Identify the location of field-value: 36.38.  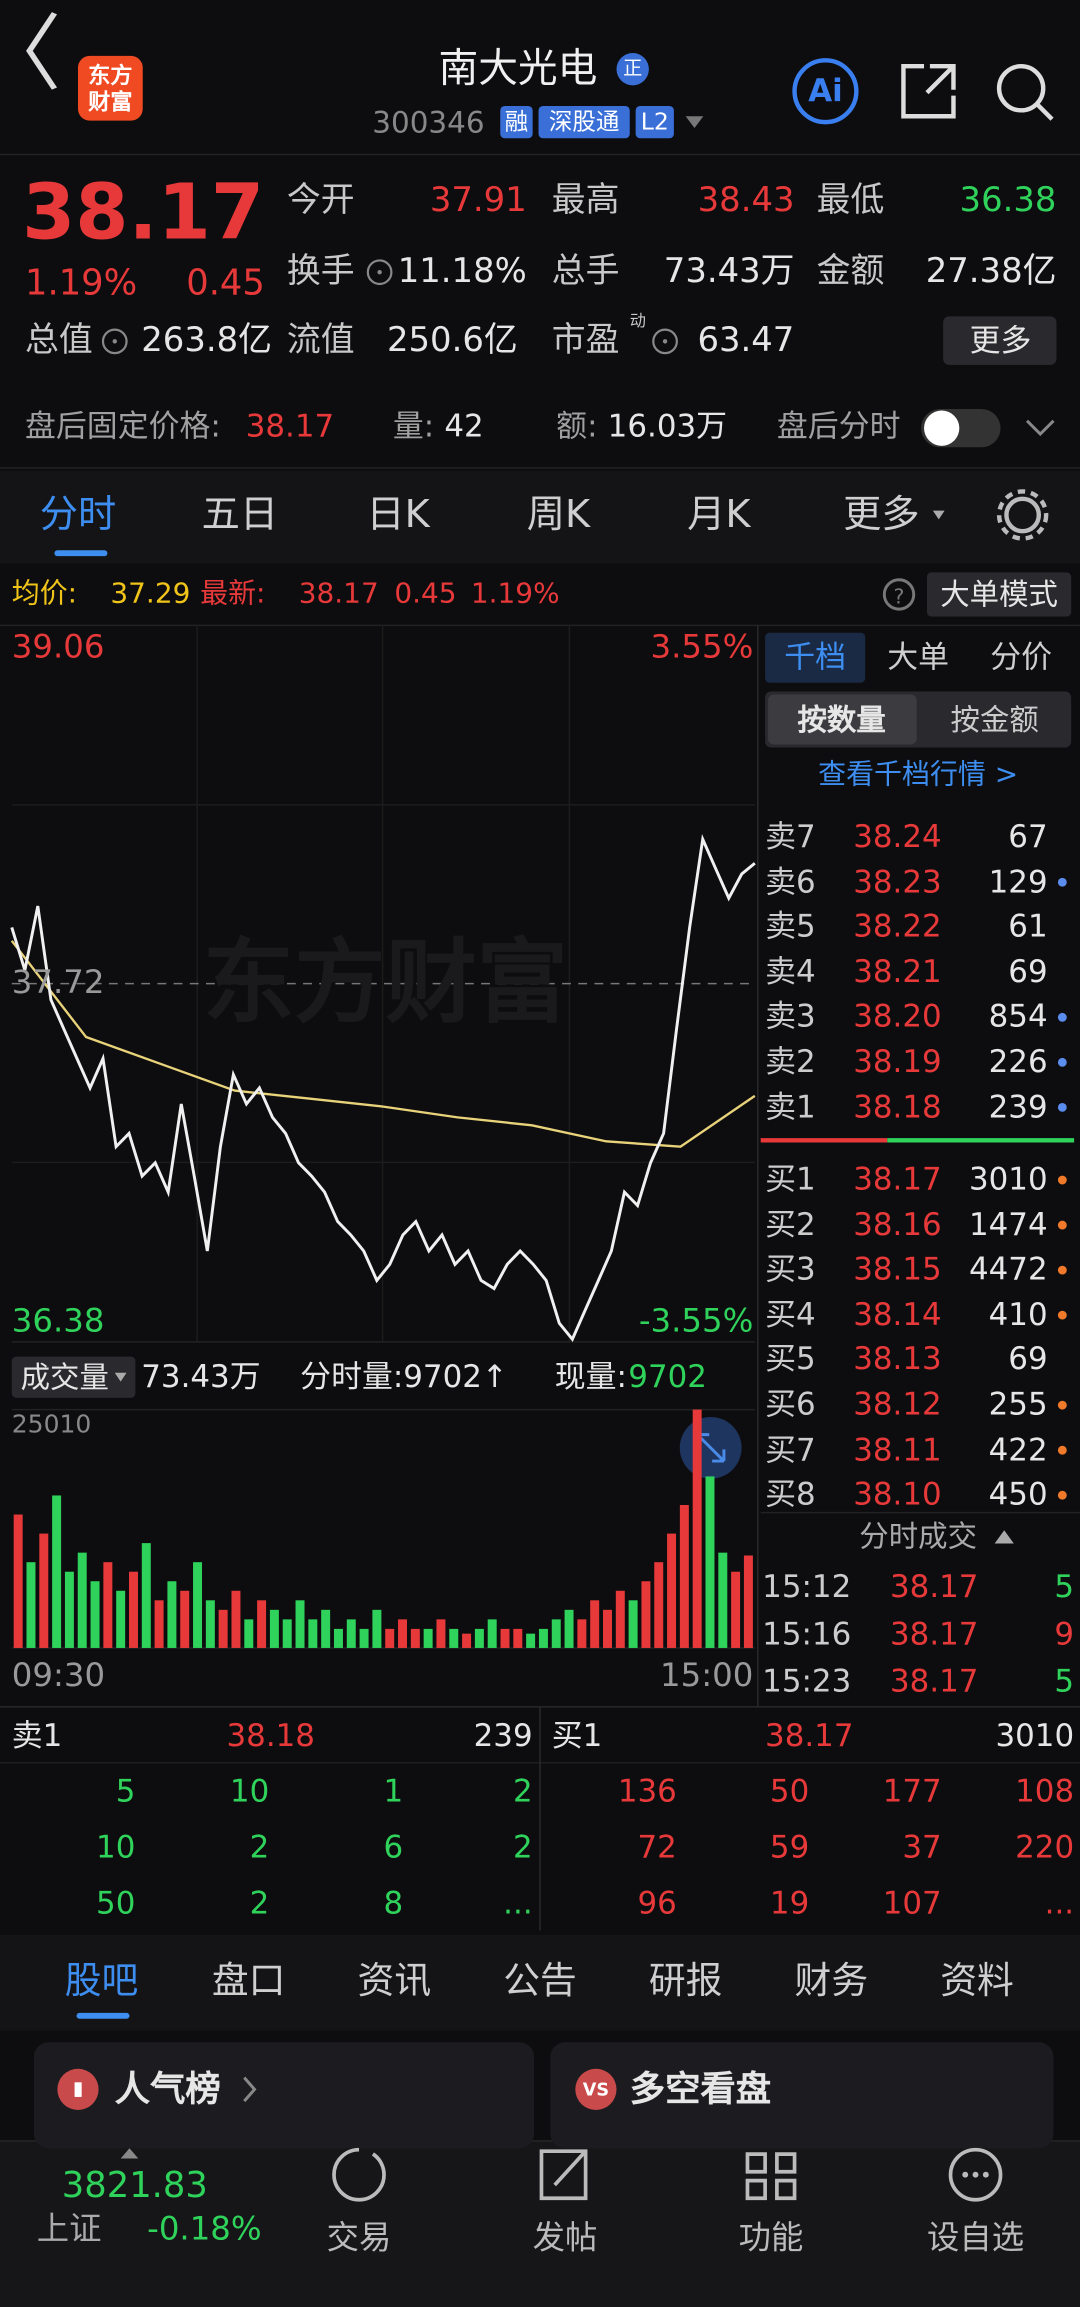
(1008, 200).